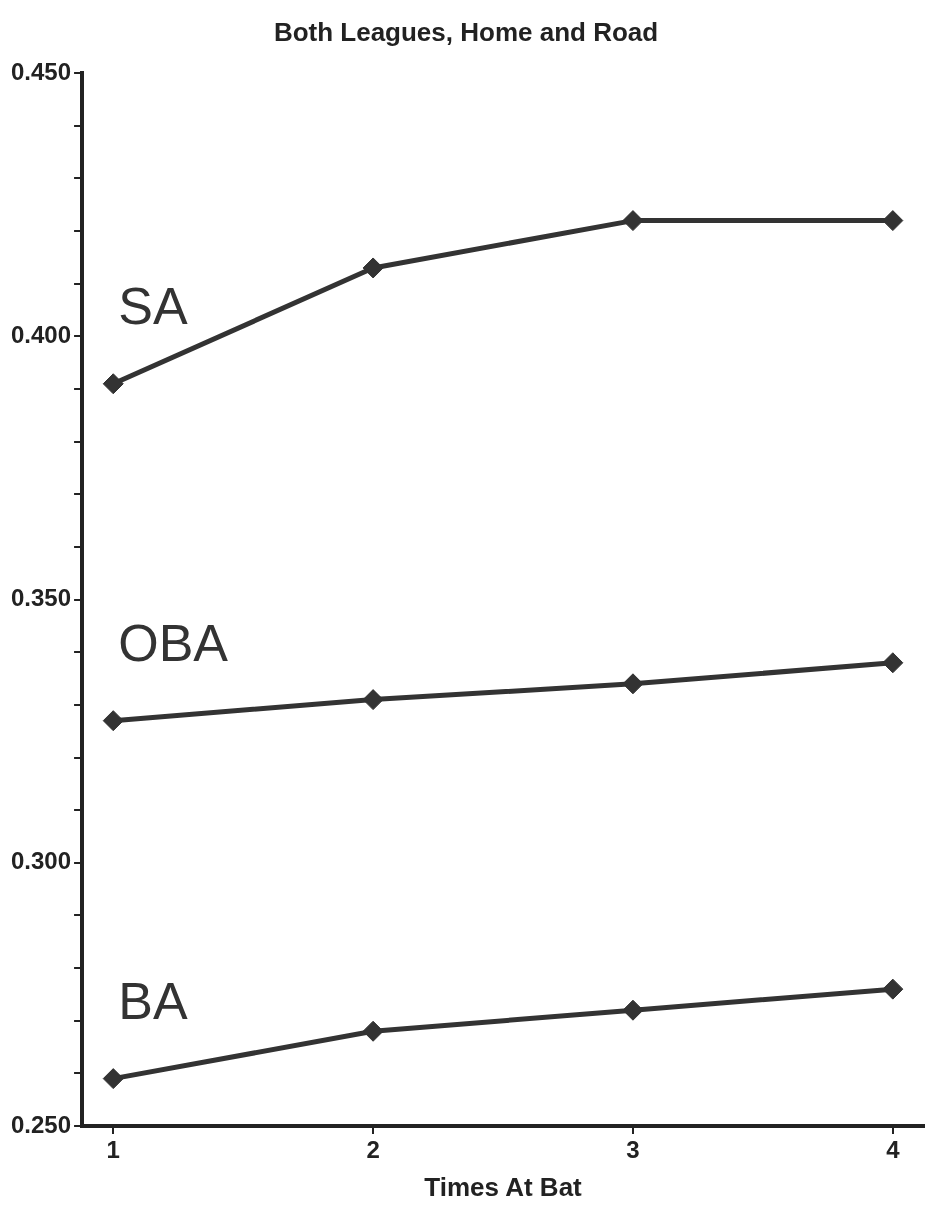 Image resolution: width=948 pixels, height=1220 pixels. What do you see at coordinates (113, 1150) in the screenshot?
I see `x-tick-label: 1` at bounding box center [113, 1150].